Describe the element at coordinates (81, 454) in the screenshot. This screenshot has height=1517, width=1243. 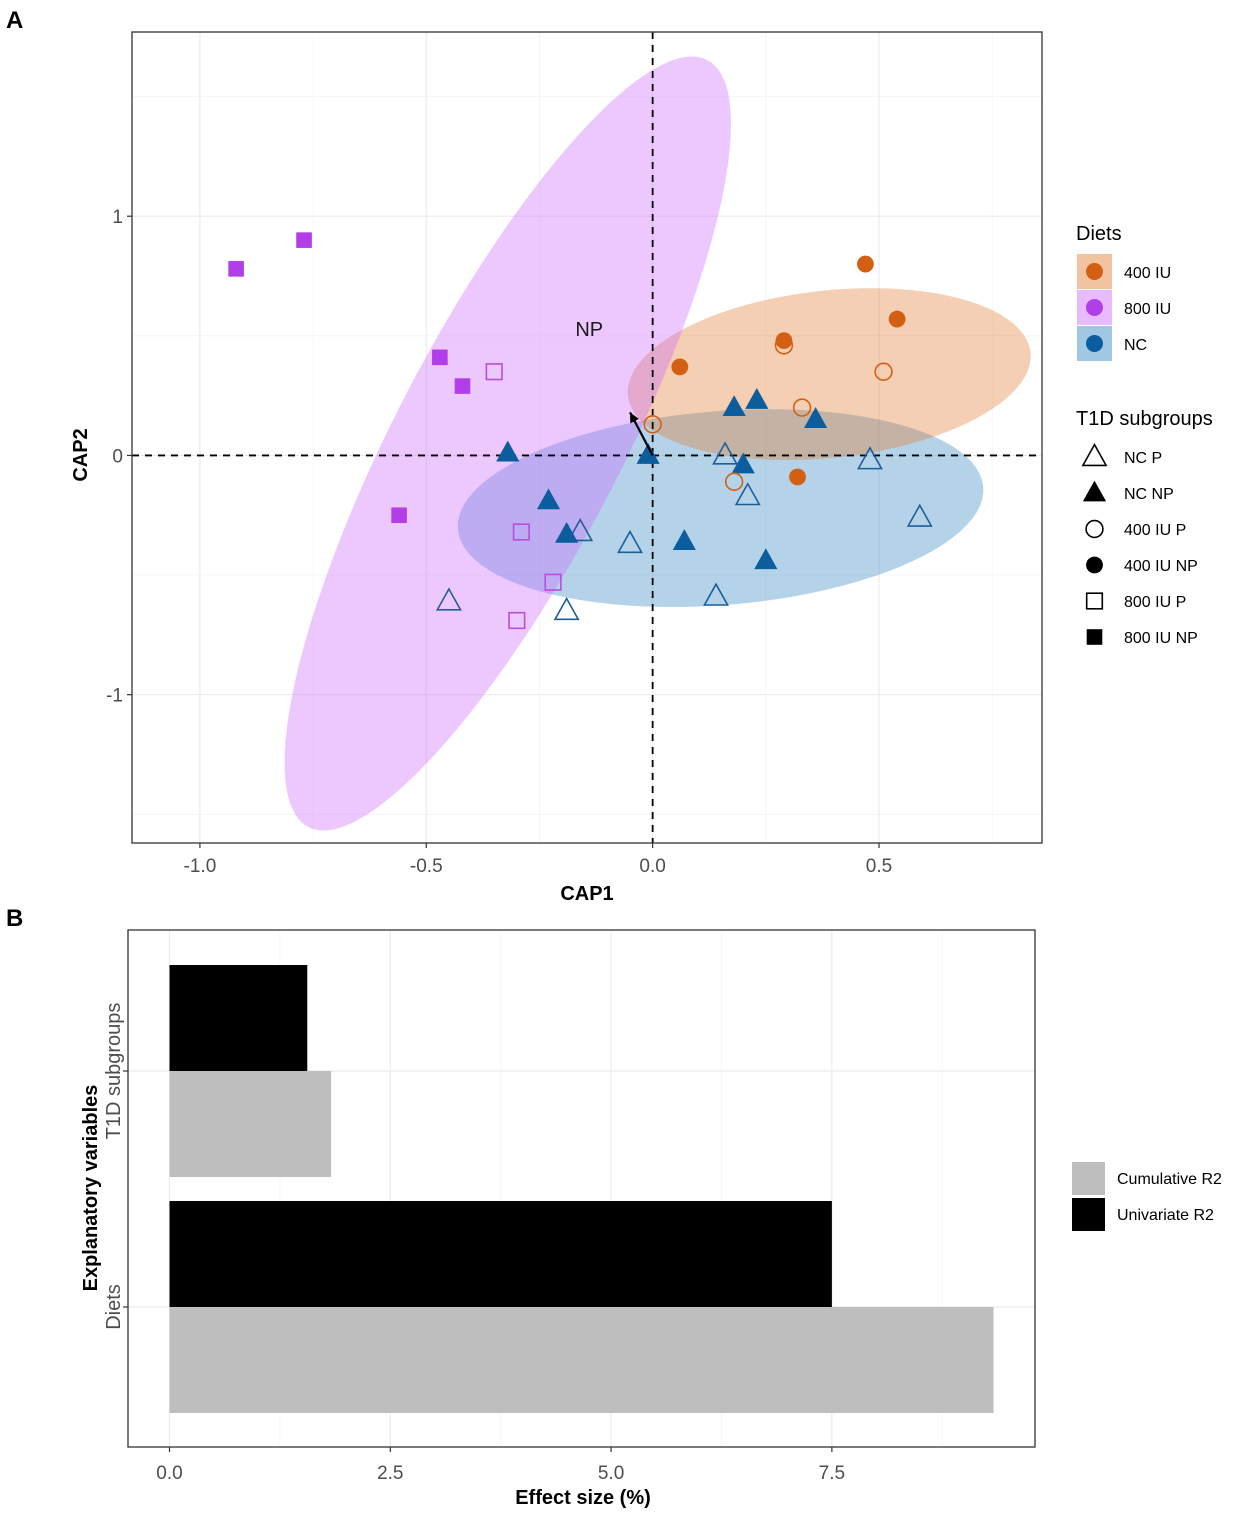
I see `panel-a-y-axis-title: CAP2` at that location.